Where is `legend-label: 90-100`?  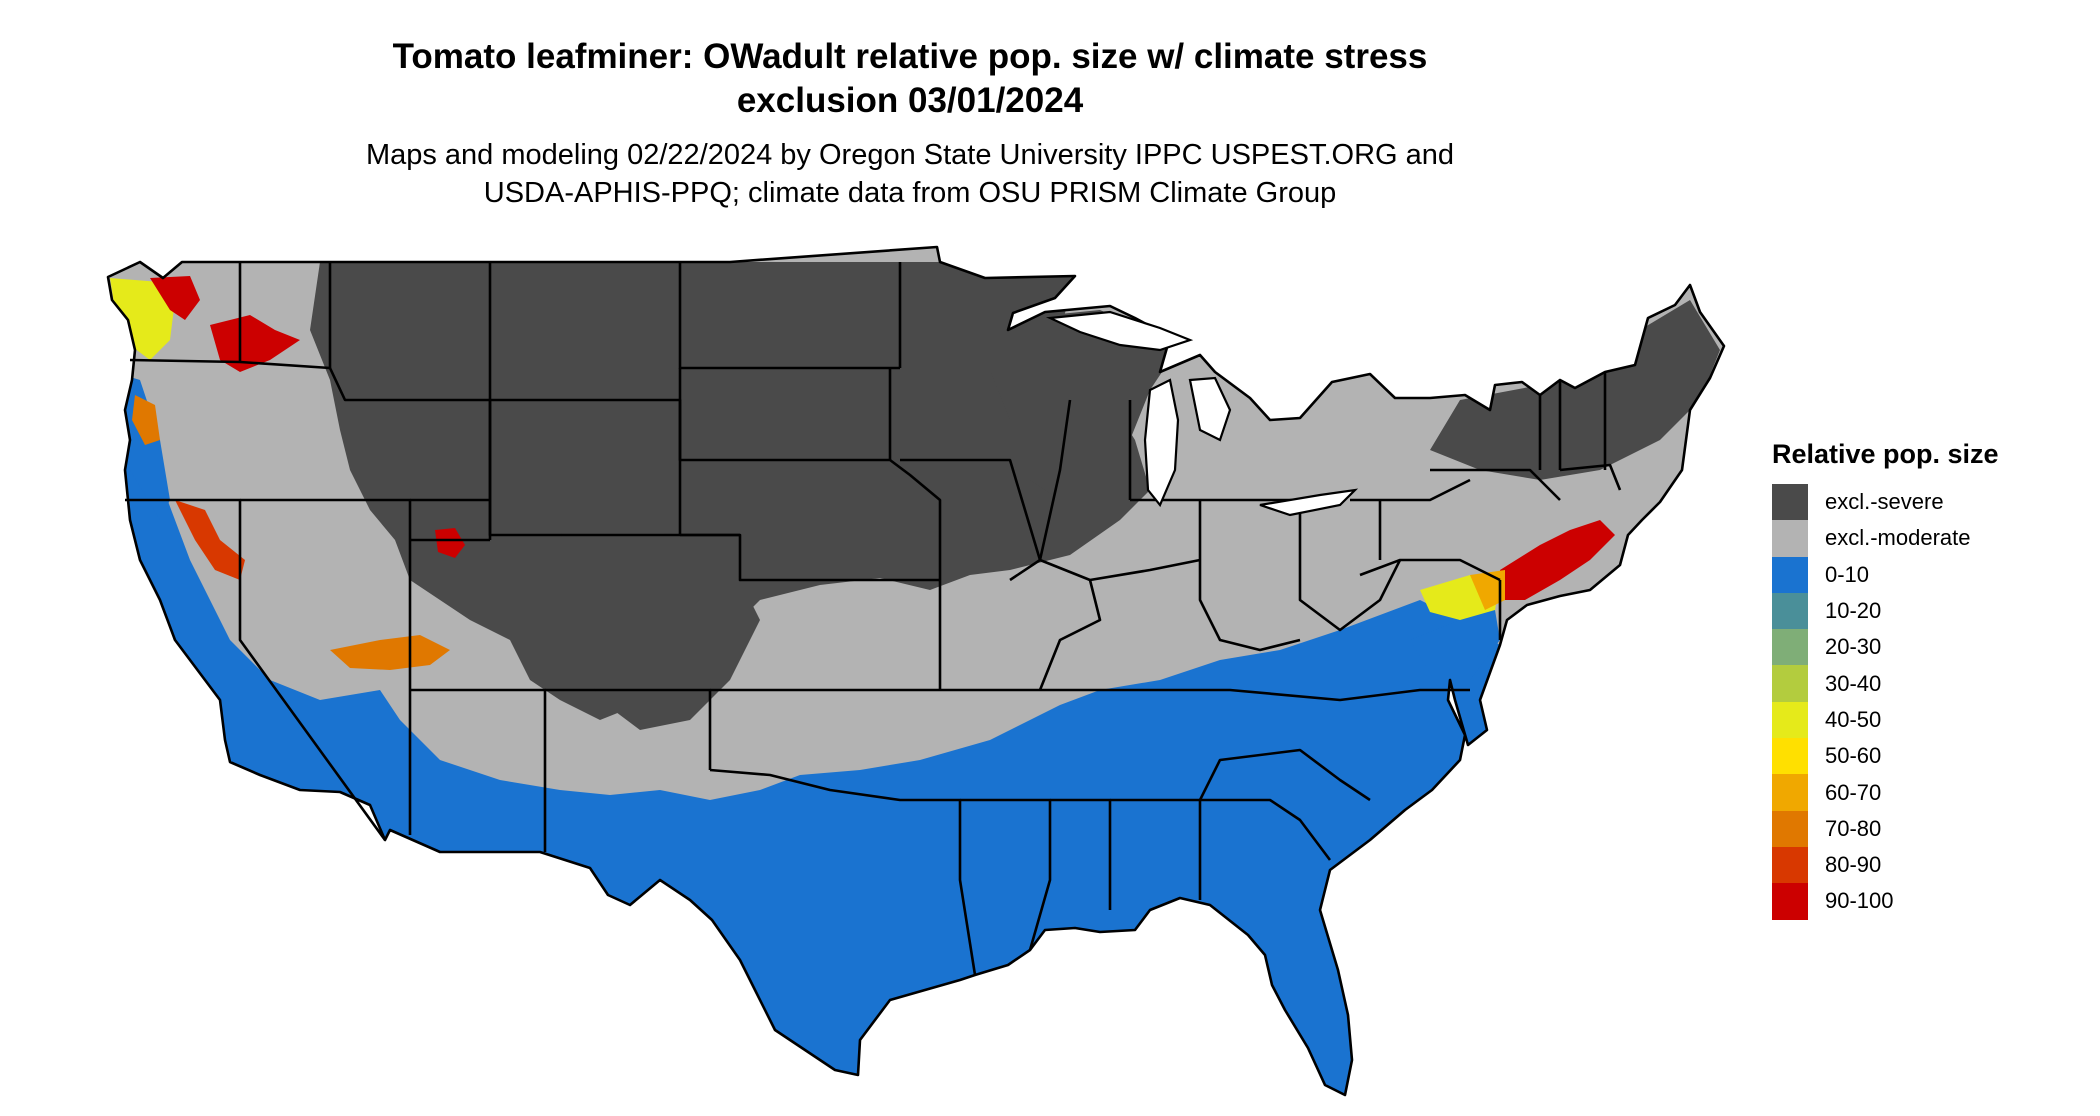
legend-label: 90-100 is located at coordinates (1859, 901).